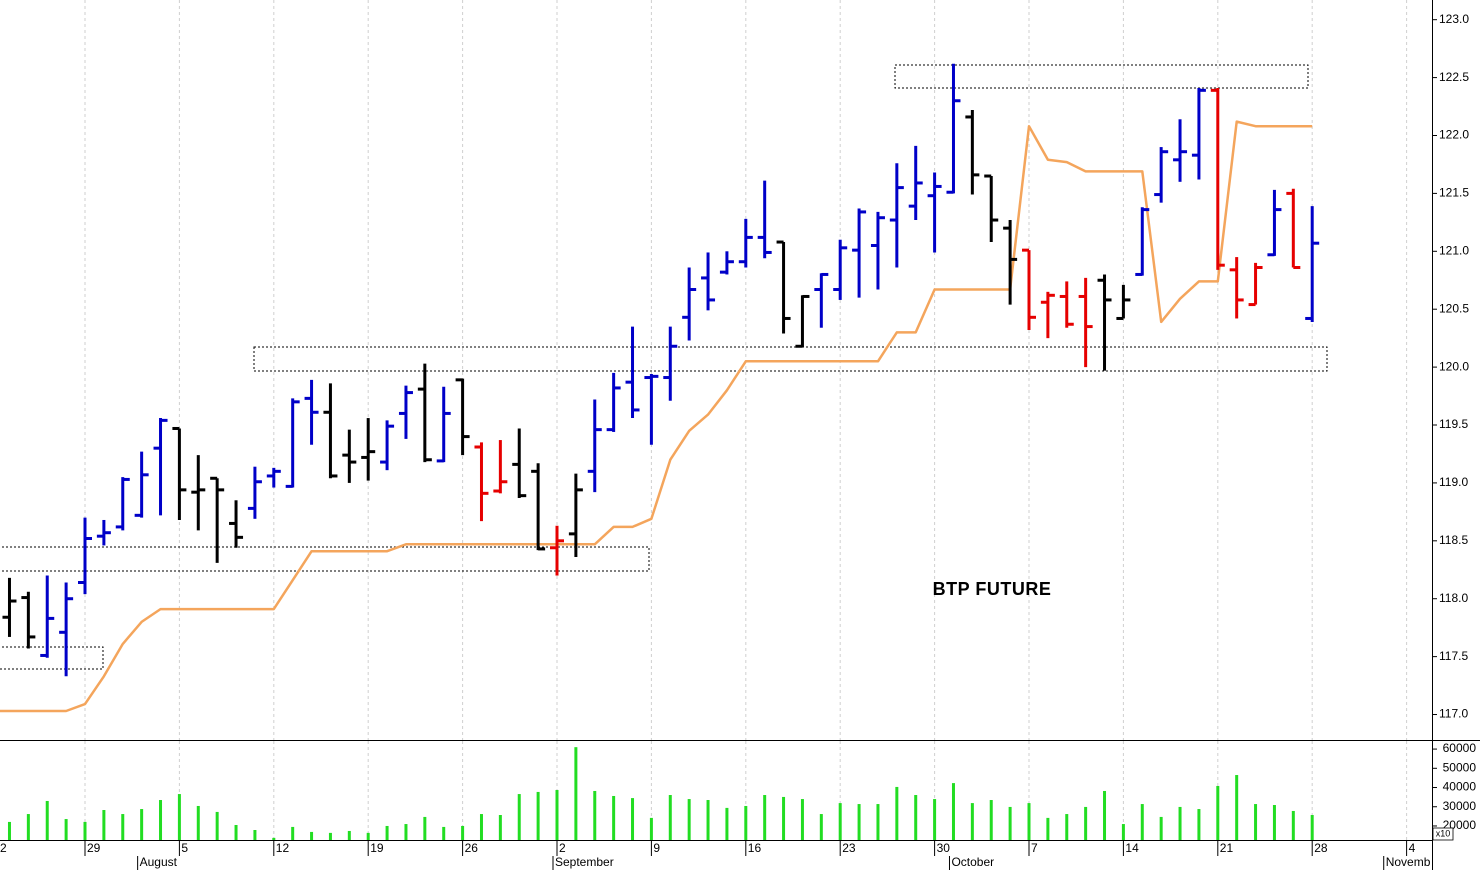 Image resolution: width=1480 pixels, height=870 pixels. Describe the element at coordinates (1321, 848) in the screenshot. I see `x-tick-label: 28` at that location.